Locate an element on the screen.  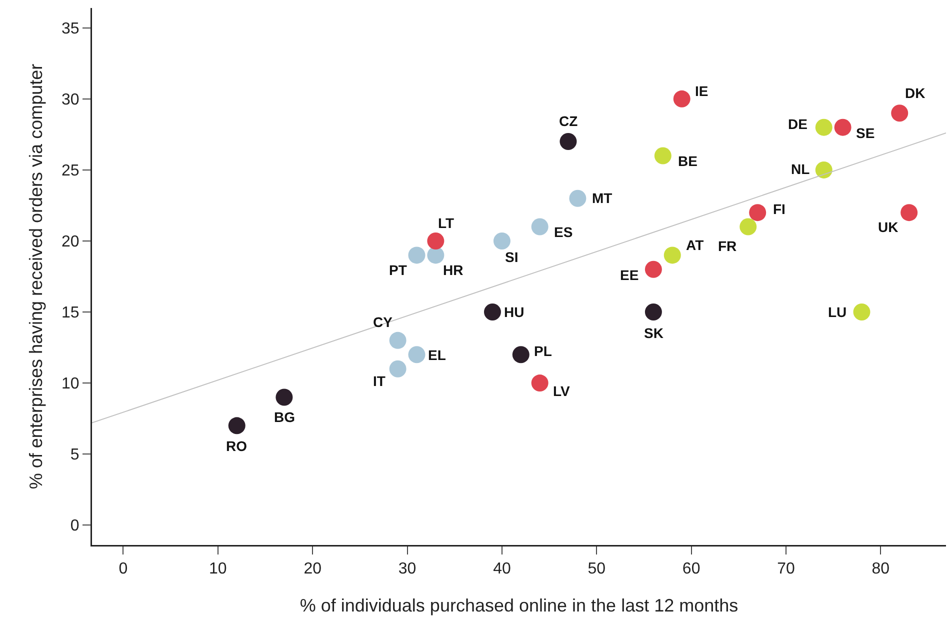
x-tick-label: 60 is located at coordinates (691, 569).